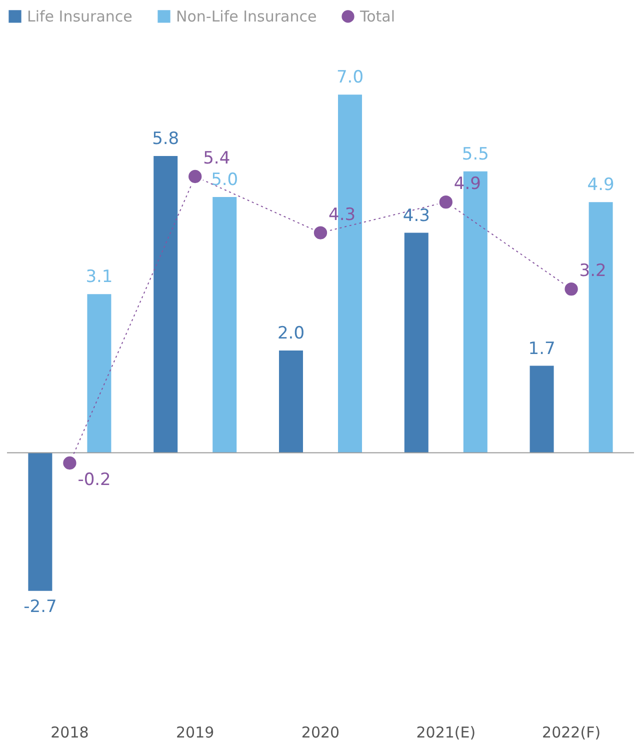 The height and width of the screenshot is (748, 641). Describe the element at coordinates (571, 733) in the screenshot. I see `x-tick-label: 2022(F)` at that location.